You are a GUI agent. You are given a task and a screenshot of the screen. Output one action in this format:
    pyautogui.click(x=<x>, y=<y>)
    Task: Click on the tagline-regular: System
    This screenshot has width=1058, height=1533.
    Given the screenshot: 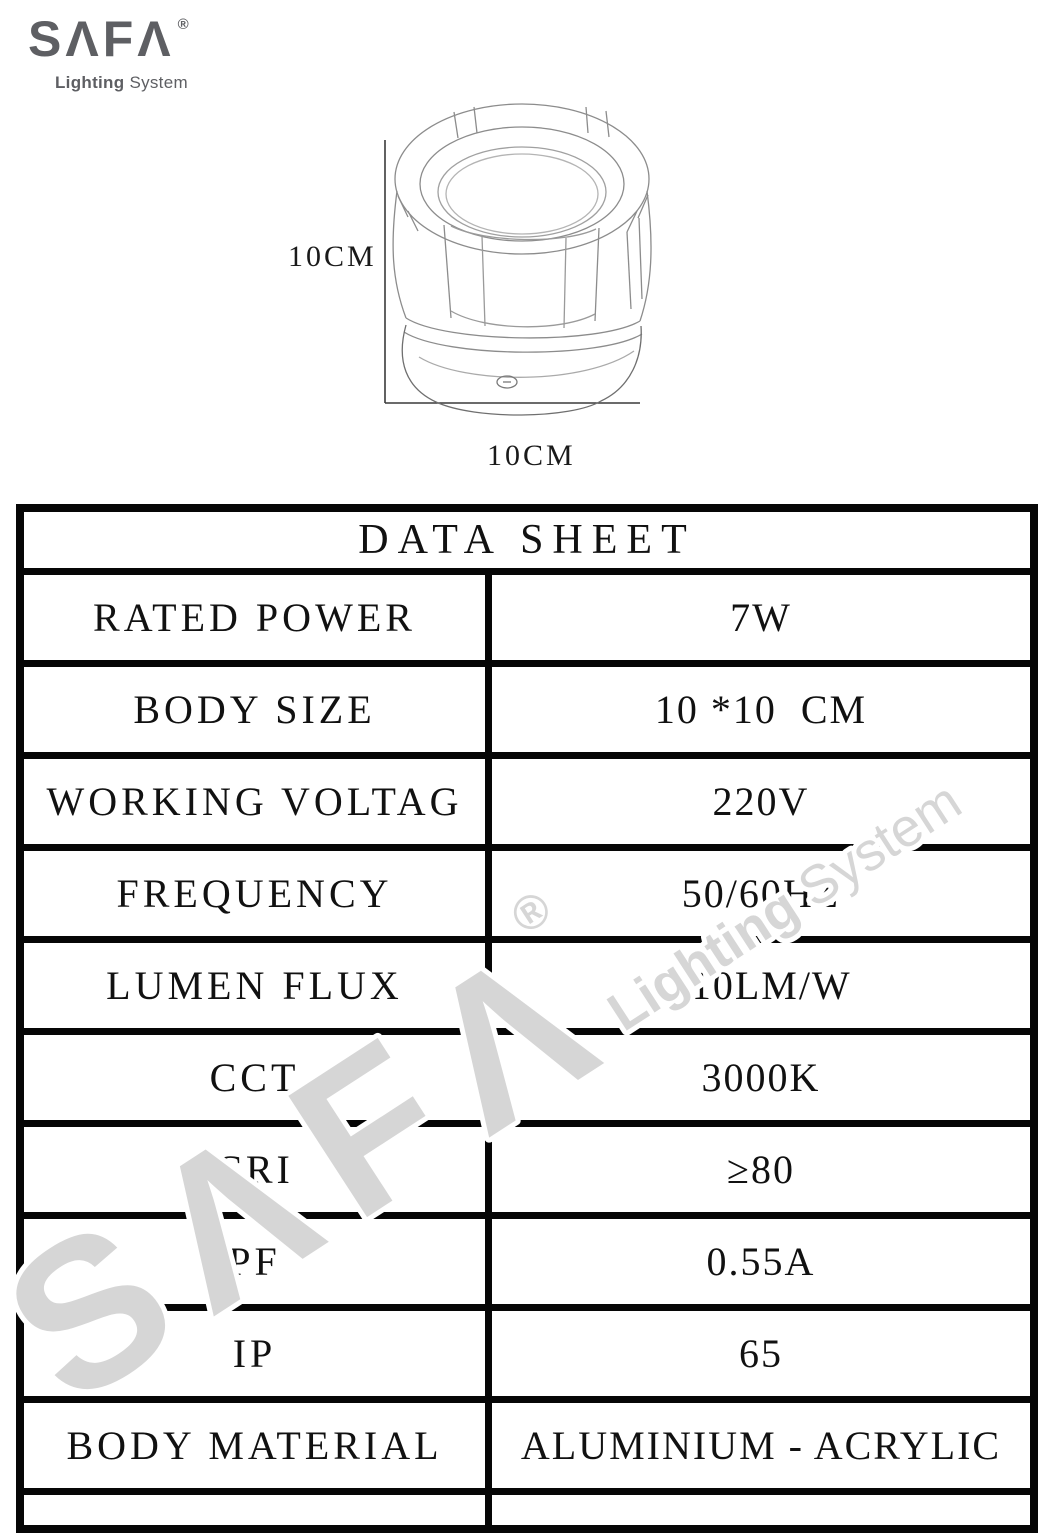 What is the action you would take?
    pyautogui.click(x=158, y=82)
    